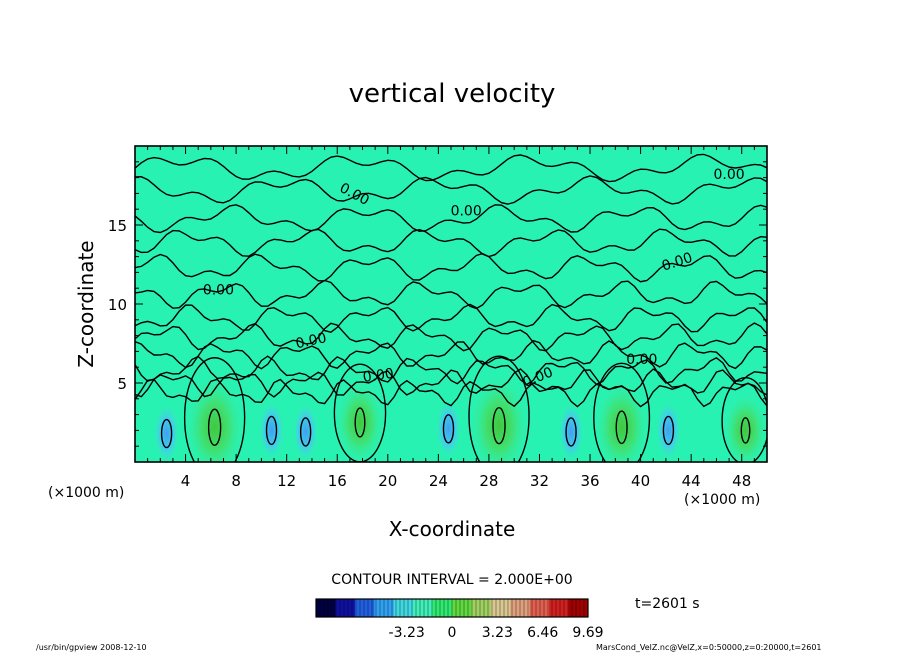 The height and width of the screenshot is (654, 904). Describe the element at coordinates (91, 647) in the screenshot. I see `footer-left: /usr/bin/gpview 2008-12-10` at that location.